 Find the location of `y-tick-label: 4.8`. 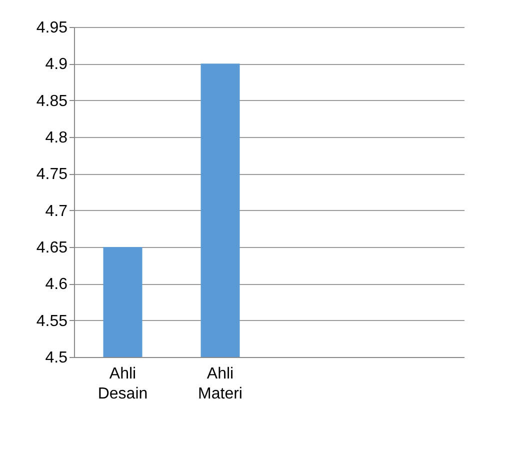

y-tick-label: 4.8 is located at coordinates (56, 138).